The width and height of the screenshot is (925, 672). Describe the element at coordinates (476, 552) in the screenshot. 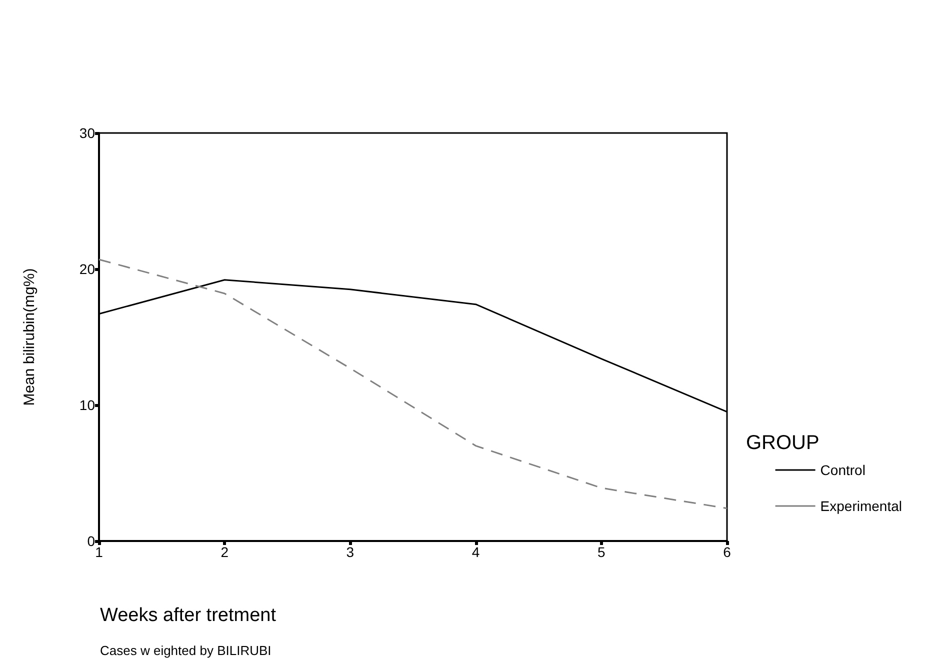

I see `x-tick-label: 4` at that location.